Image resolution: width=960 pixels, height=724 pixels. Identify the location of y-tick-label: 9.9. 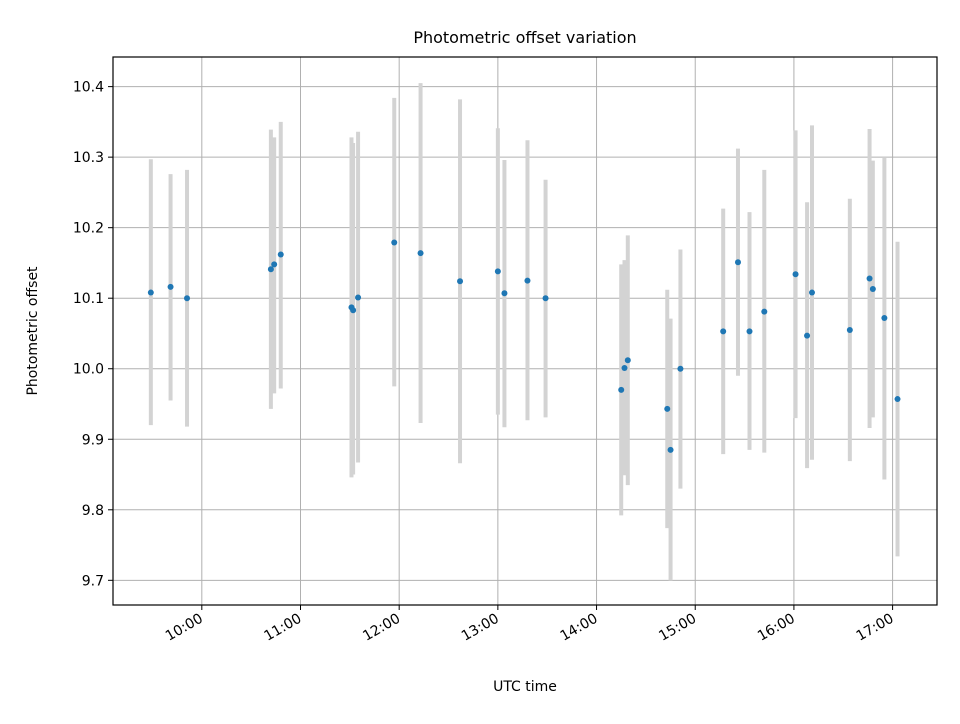
(93, 440).